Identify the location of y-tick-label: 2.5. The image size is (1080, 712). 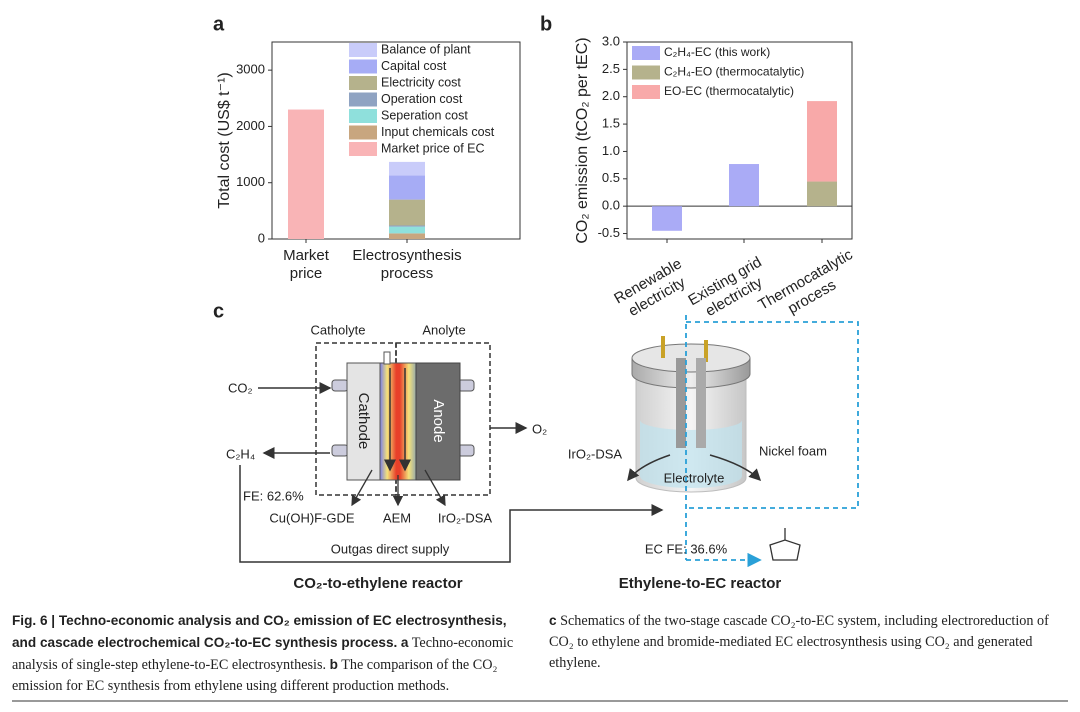
(611, 68).